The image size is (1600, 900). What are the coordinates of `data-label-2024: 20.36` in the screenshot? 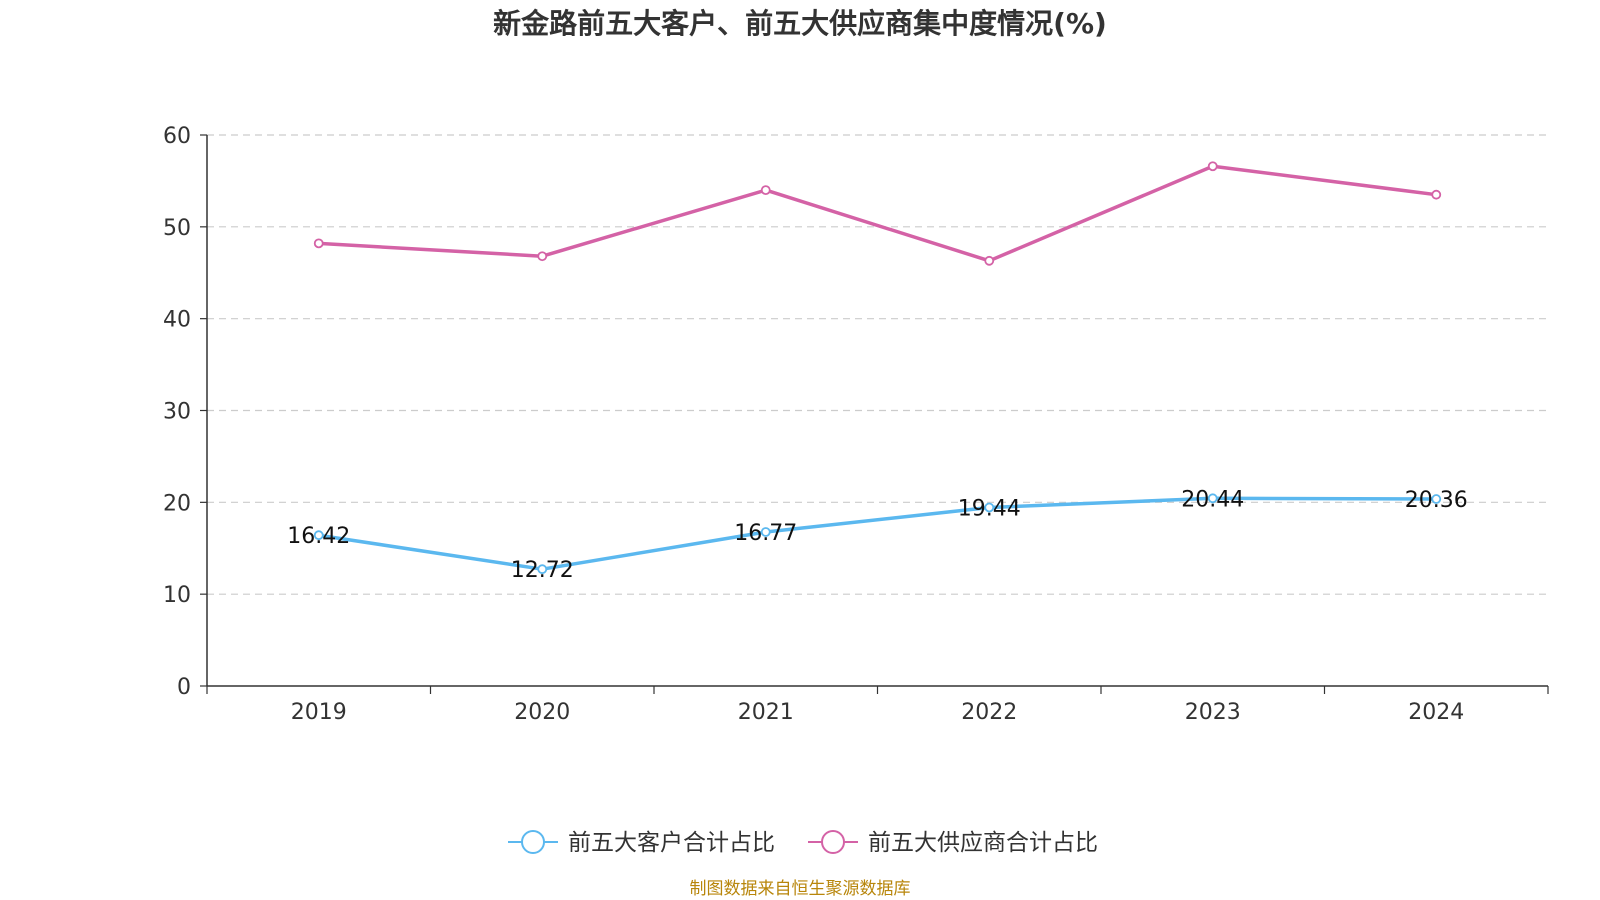 It's located at (1436, 500).